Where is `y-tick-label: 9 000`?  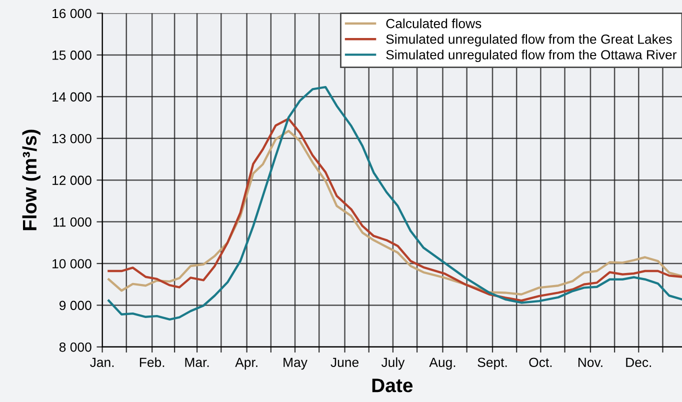
y-tick-label: 9 000 is located at coordinates (75, 305).